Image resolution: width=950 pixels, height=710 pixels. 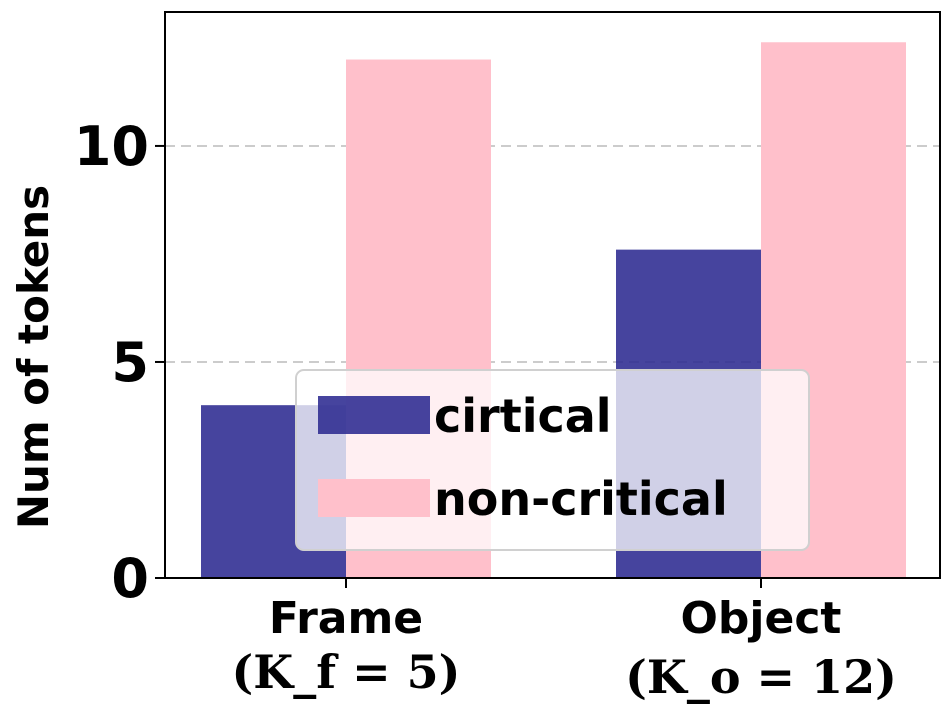 I want to click on y-tick-label-10: 10, so click(x=111, y=146).